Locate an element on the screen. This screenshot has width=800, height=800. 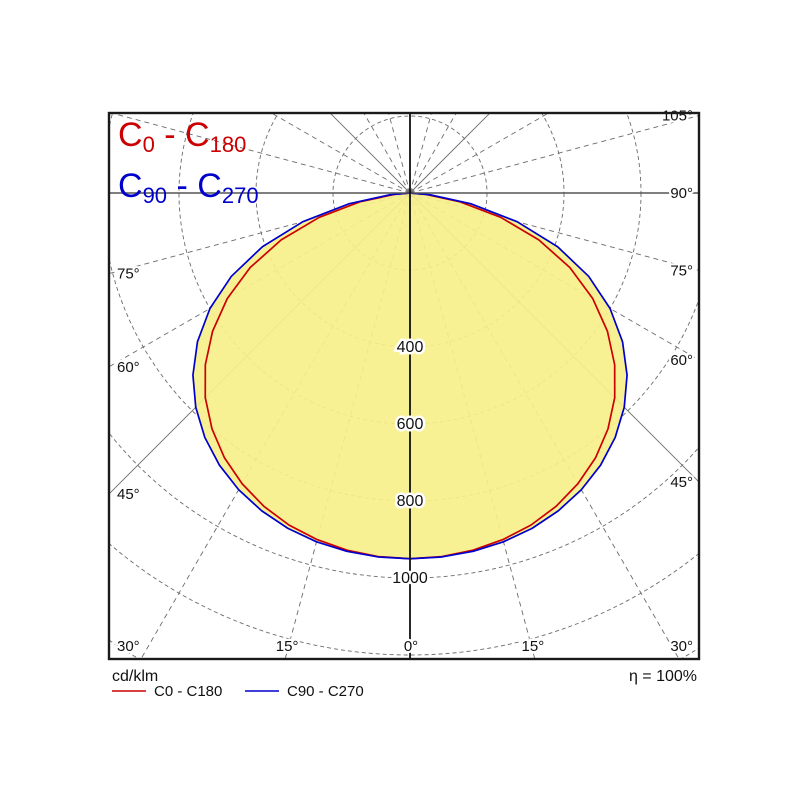
radial-label-halo-400: 400 is located at coordinates (410, 347).